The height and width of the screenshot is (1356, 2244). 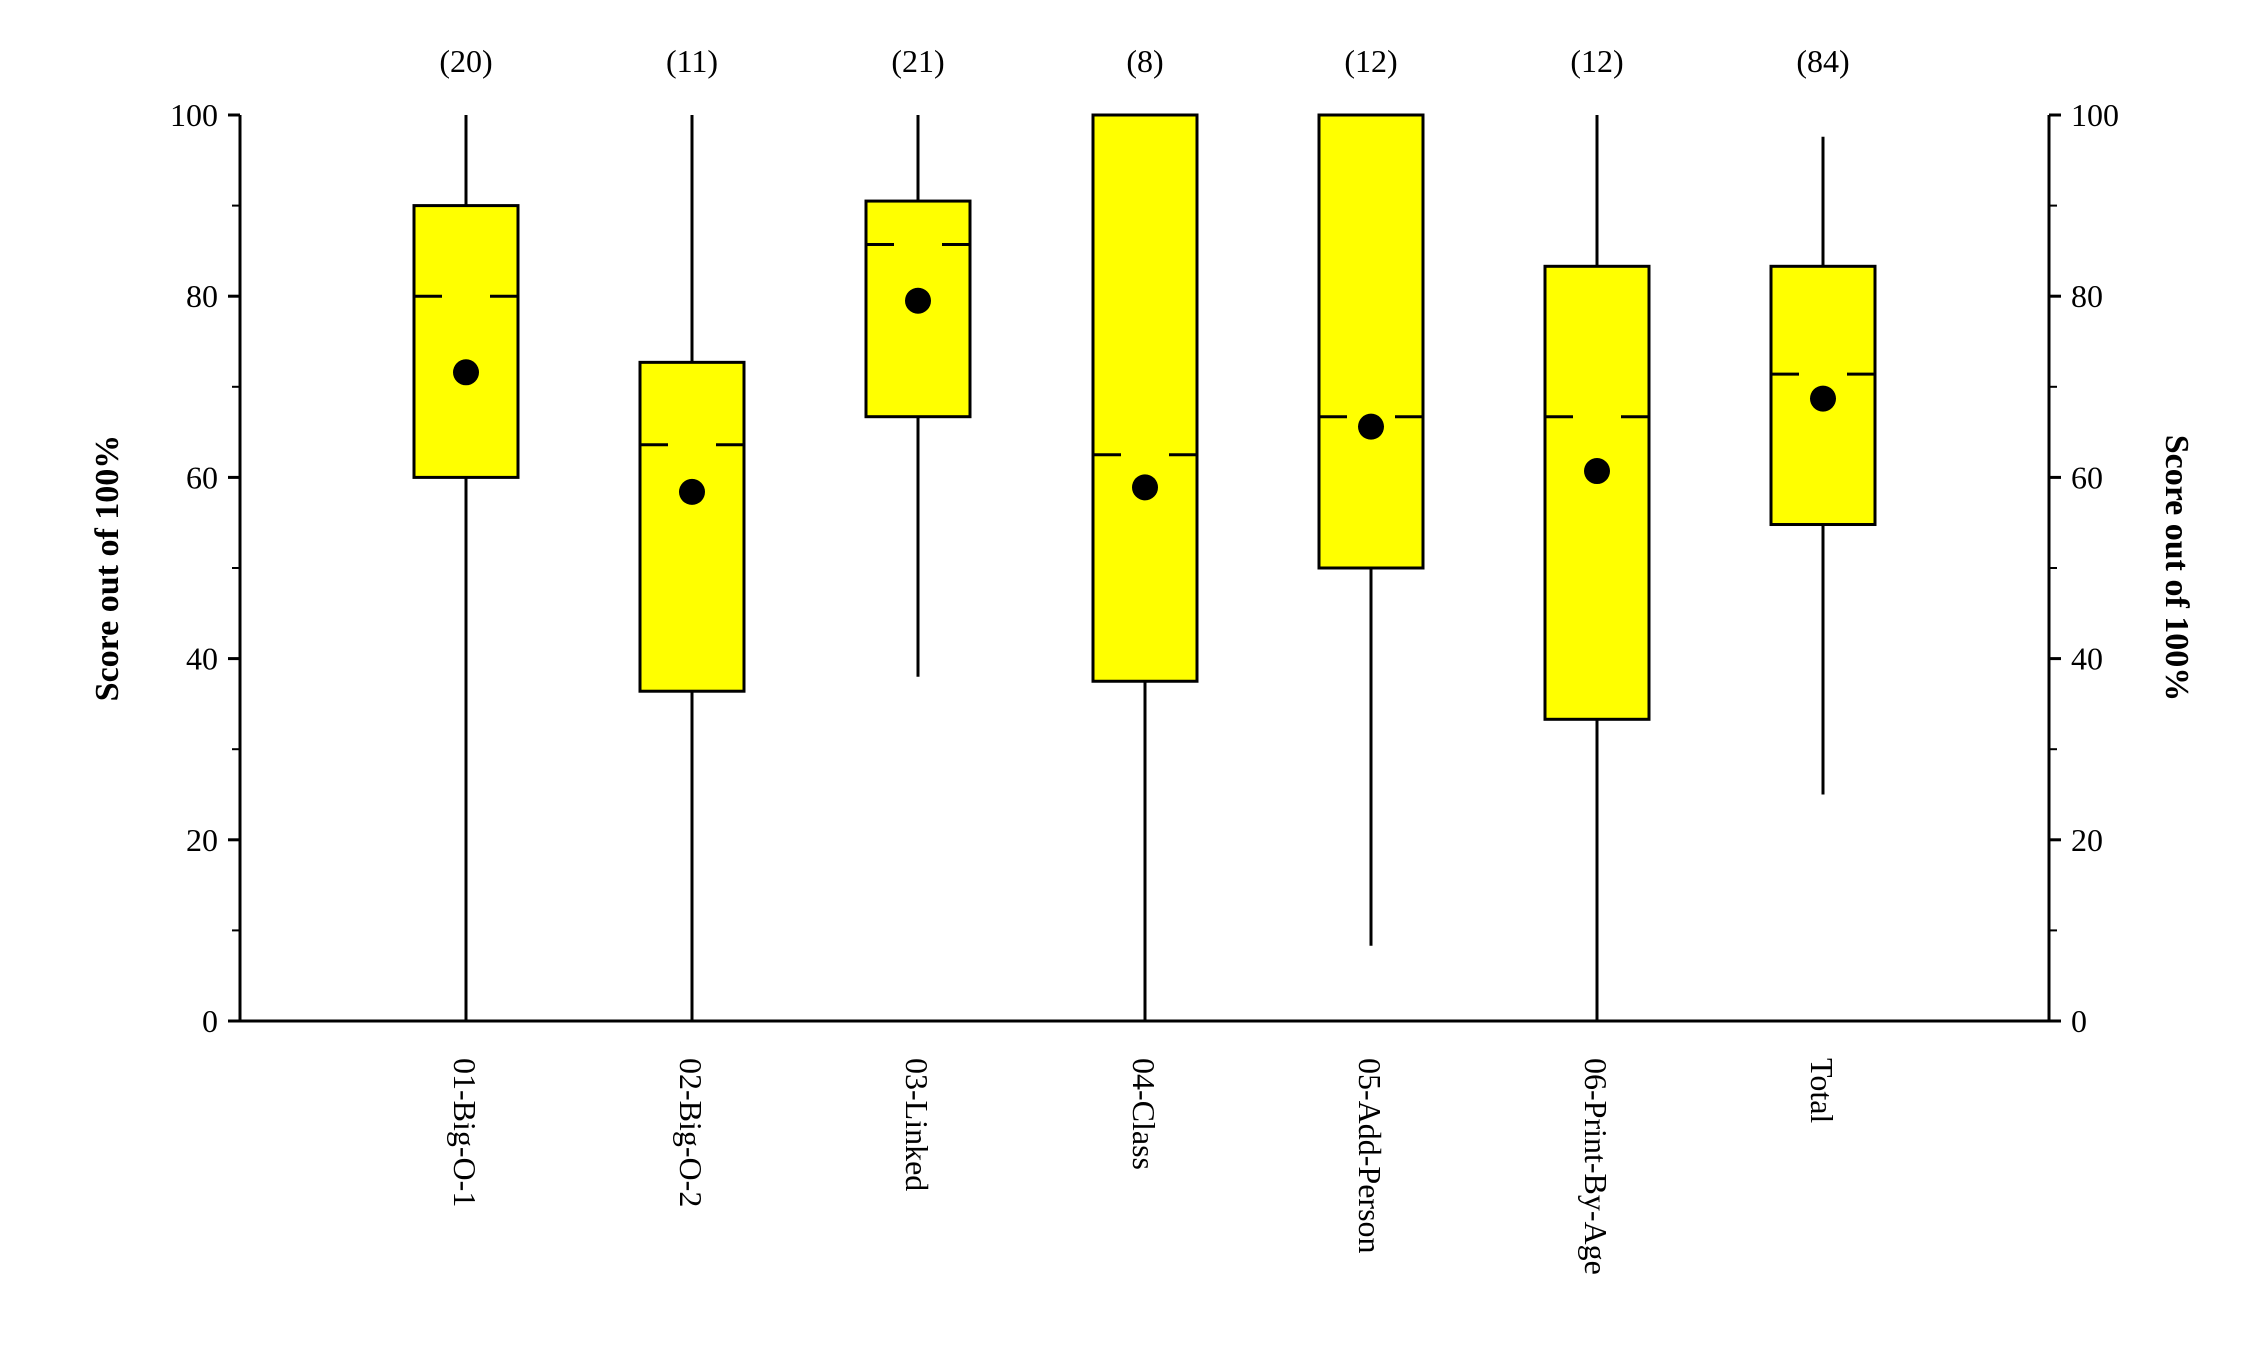 I want to click on right-y-tick-label: 100, so click(x=2095, y=115).